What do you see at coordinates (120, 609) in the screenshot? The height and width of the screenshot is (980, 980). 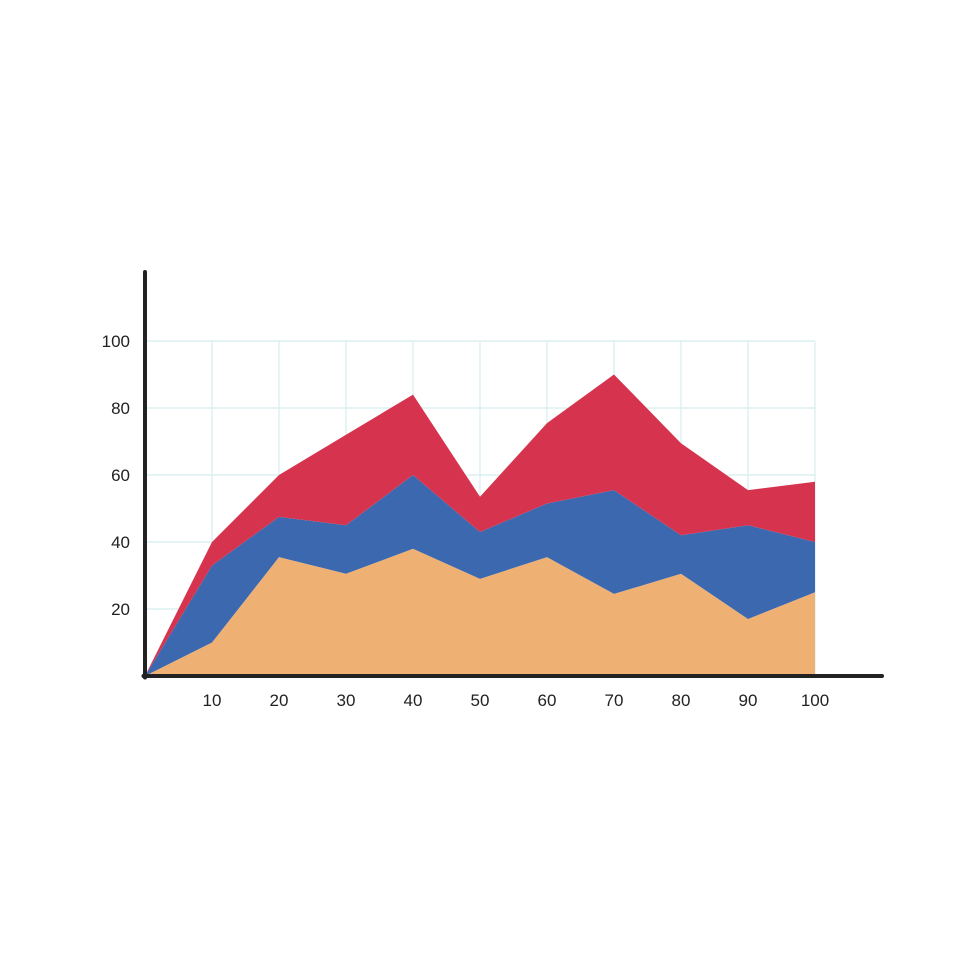 I see `y-tick-label: 20` at bounding box center [120, 609].